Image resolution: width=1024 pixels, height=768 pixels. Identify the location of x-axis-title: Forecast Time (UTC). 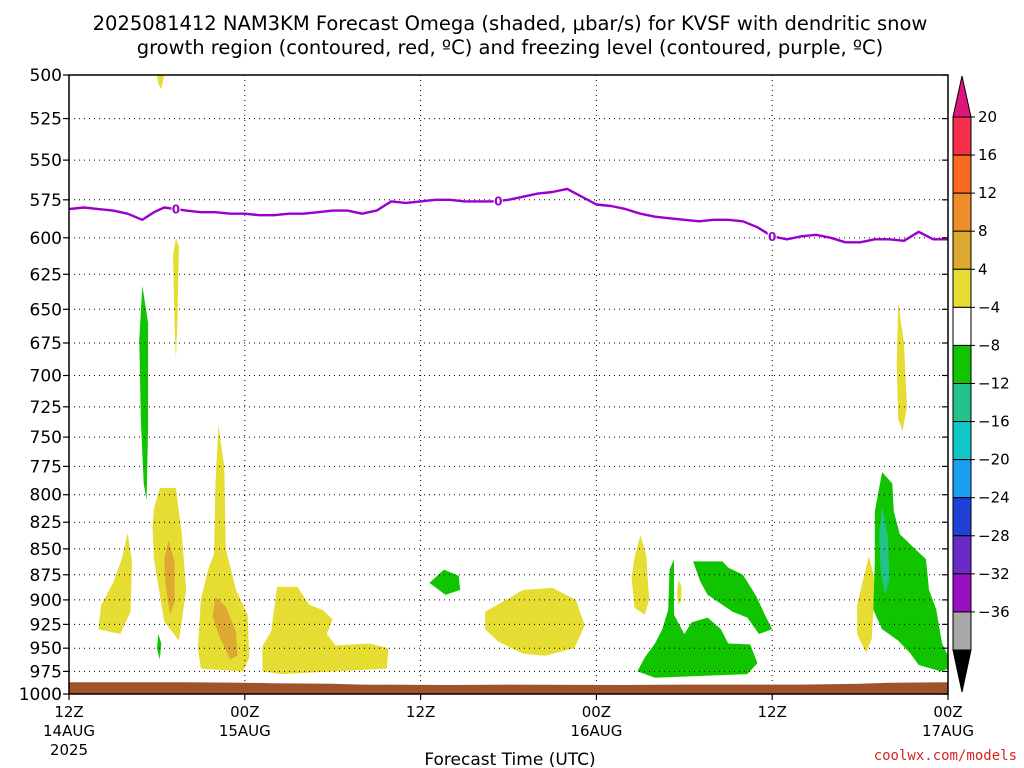
(509, 759).